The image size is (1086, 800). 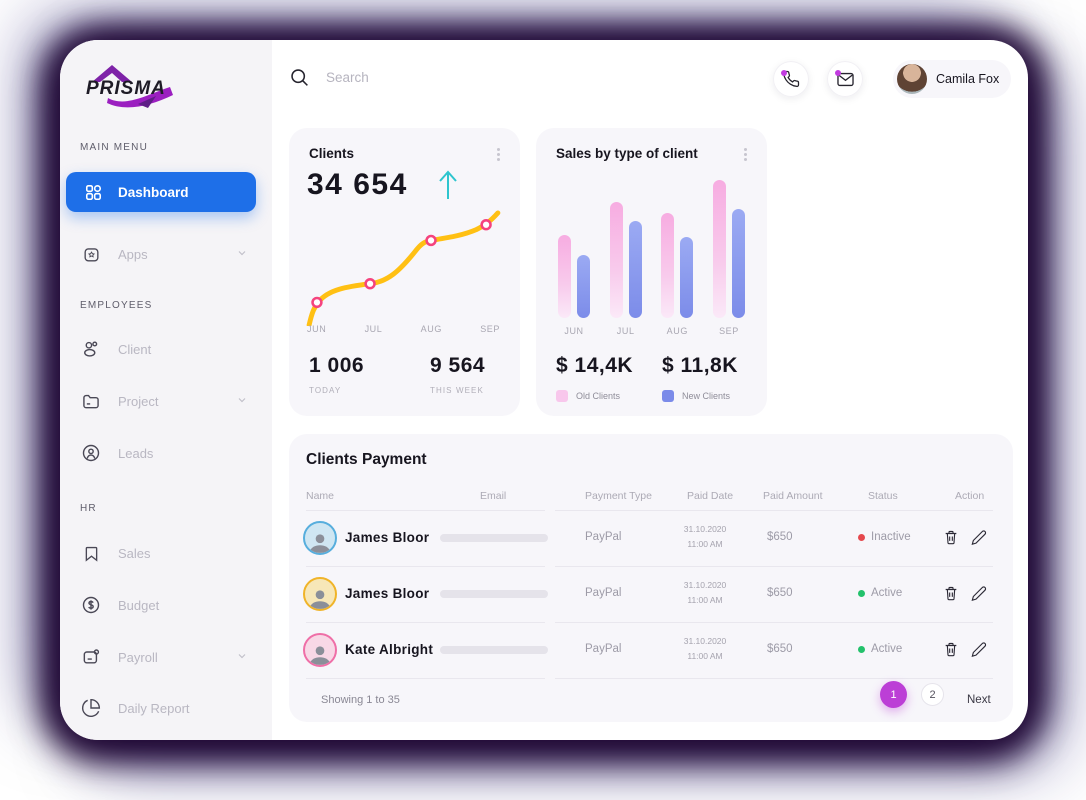 What do you see at coordinates (729, 331) in the screenshot?
I see `axis-label: SEP` at bounding box center [729, 331].